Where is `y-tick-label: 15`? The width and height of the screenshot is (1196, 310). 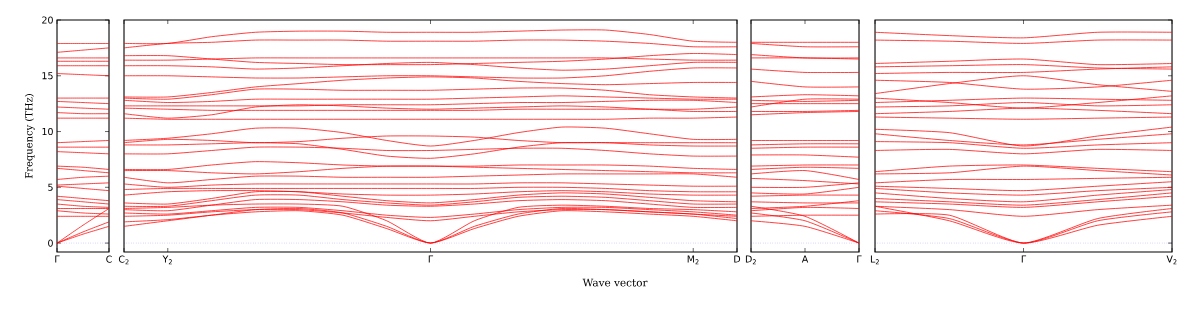 y-tick-label: 15 is located at coordinates (47, 76).